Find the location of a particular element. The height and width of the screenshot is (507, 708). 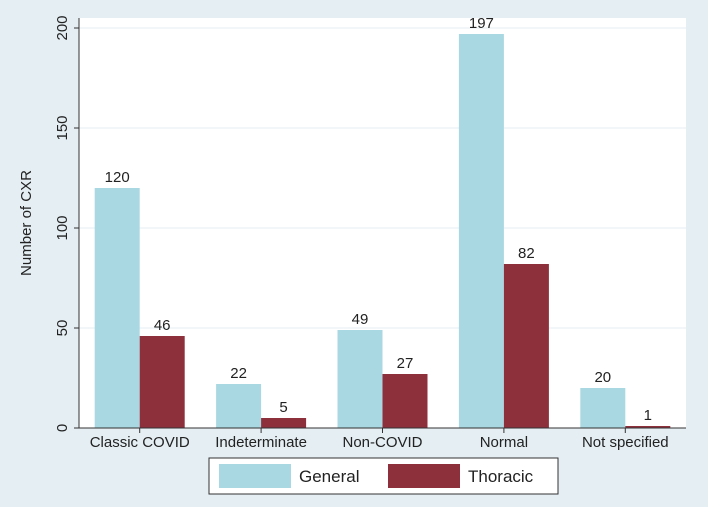

y-tick-label: 200 is located at coordinates (62, 27).